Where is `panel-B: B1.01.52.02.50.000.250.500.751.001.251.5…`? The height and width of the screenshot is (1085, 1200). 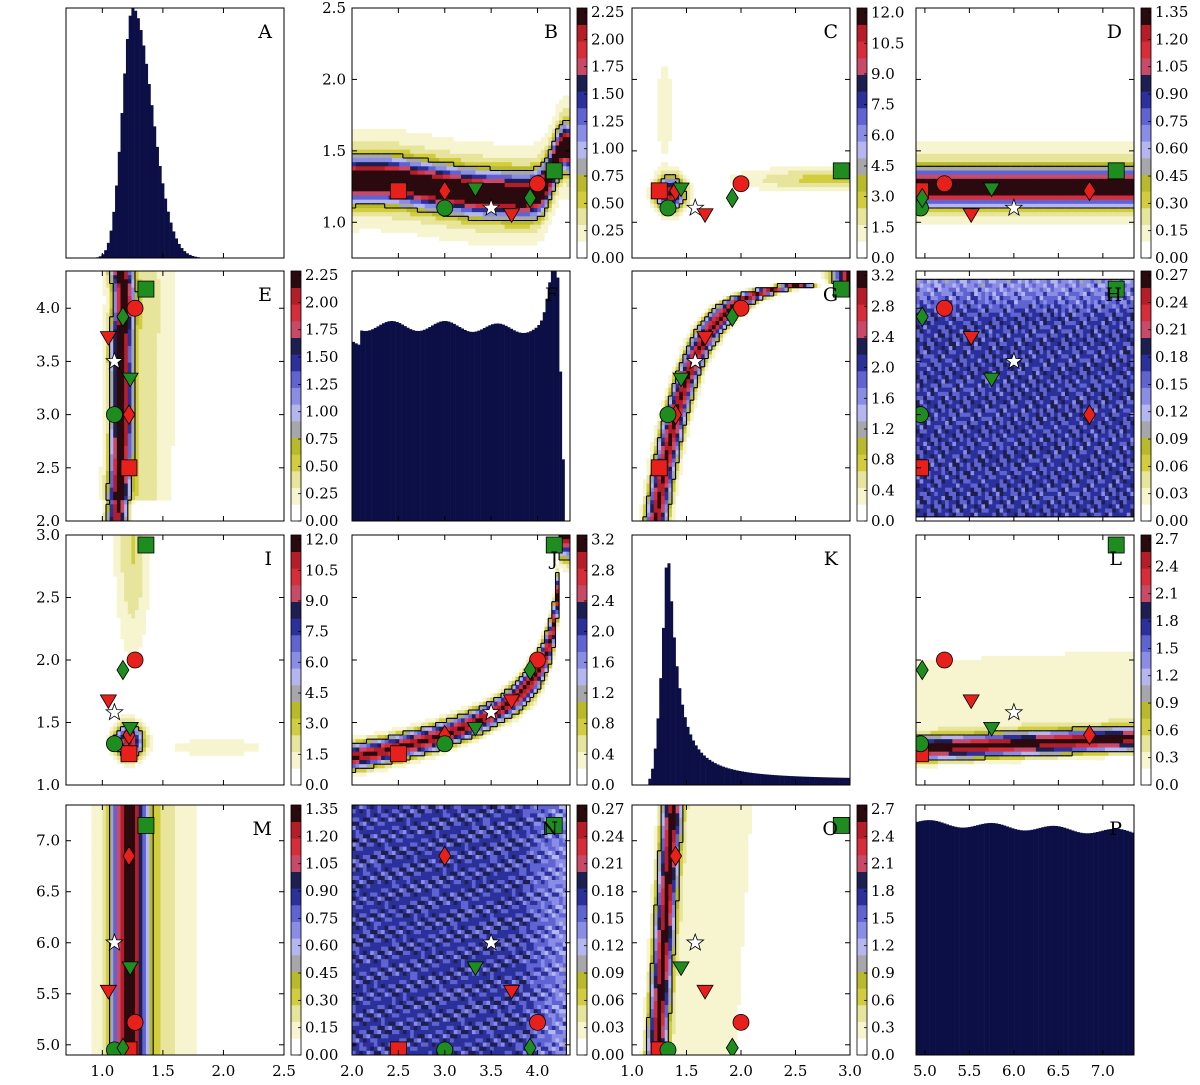 panel-B: B1.01.52.02.50.000.250.500.751.001.251.5… is located at coordinates (473, 133).